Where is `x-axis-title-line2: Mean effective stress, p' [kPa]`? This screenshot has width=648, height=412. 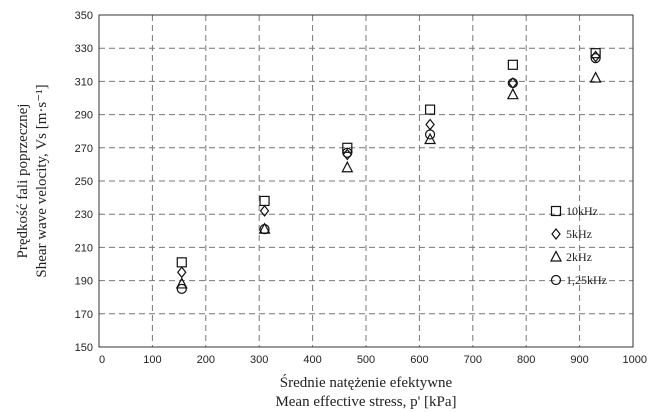
x-axis-title-line2: Mean effective stress, p' [kPa] is located at coordinates (365, 402).